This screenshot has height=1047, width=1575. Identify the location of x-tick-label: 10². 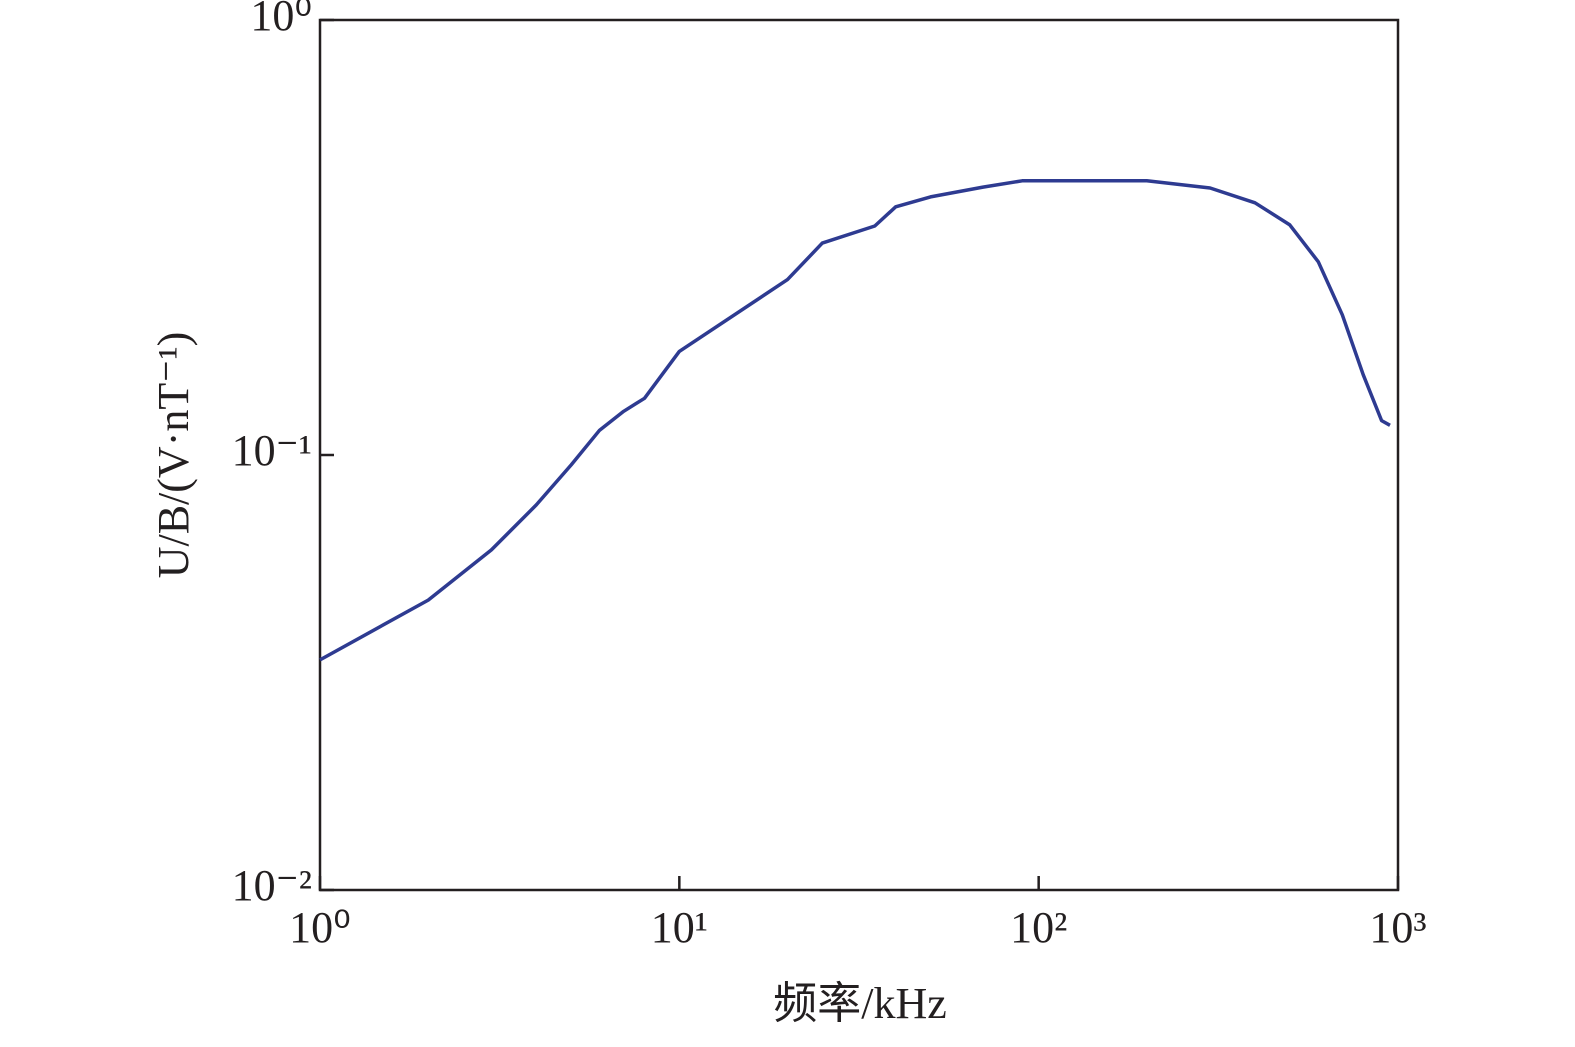
(1038, 927).